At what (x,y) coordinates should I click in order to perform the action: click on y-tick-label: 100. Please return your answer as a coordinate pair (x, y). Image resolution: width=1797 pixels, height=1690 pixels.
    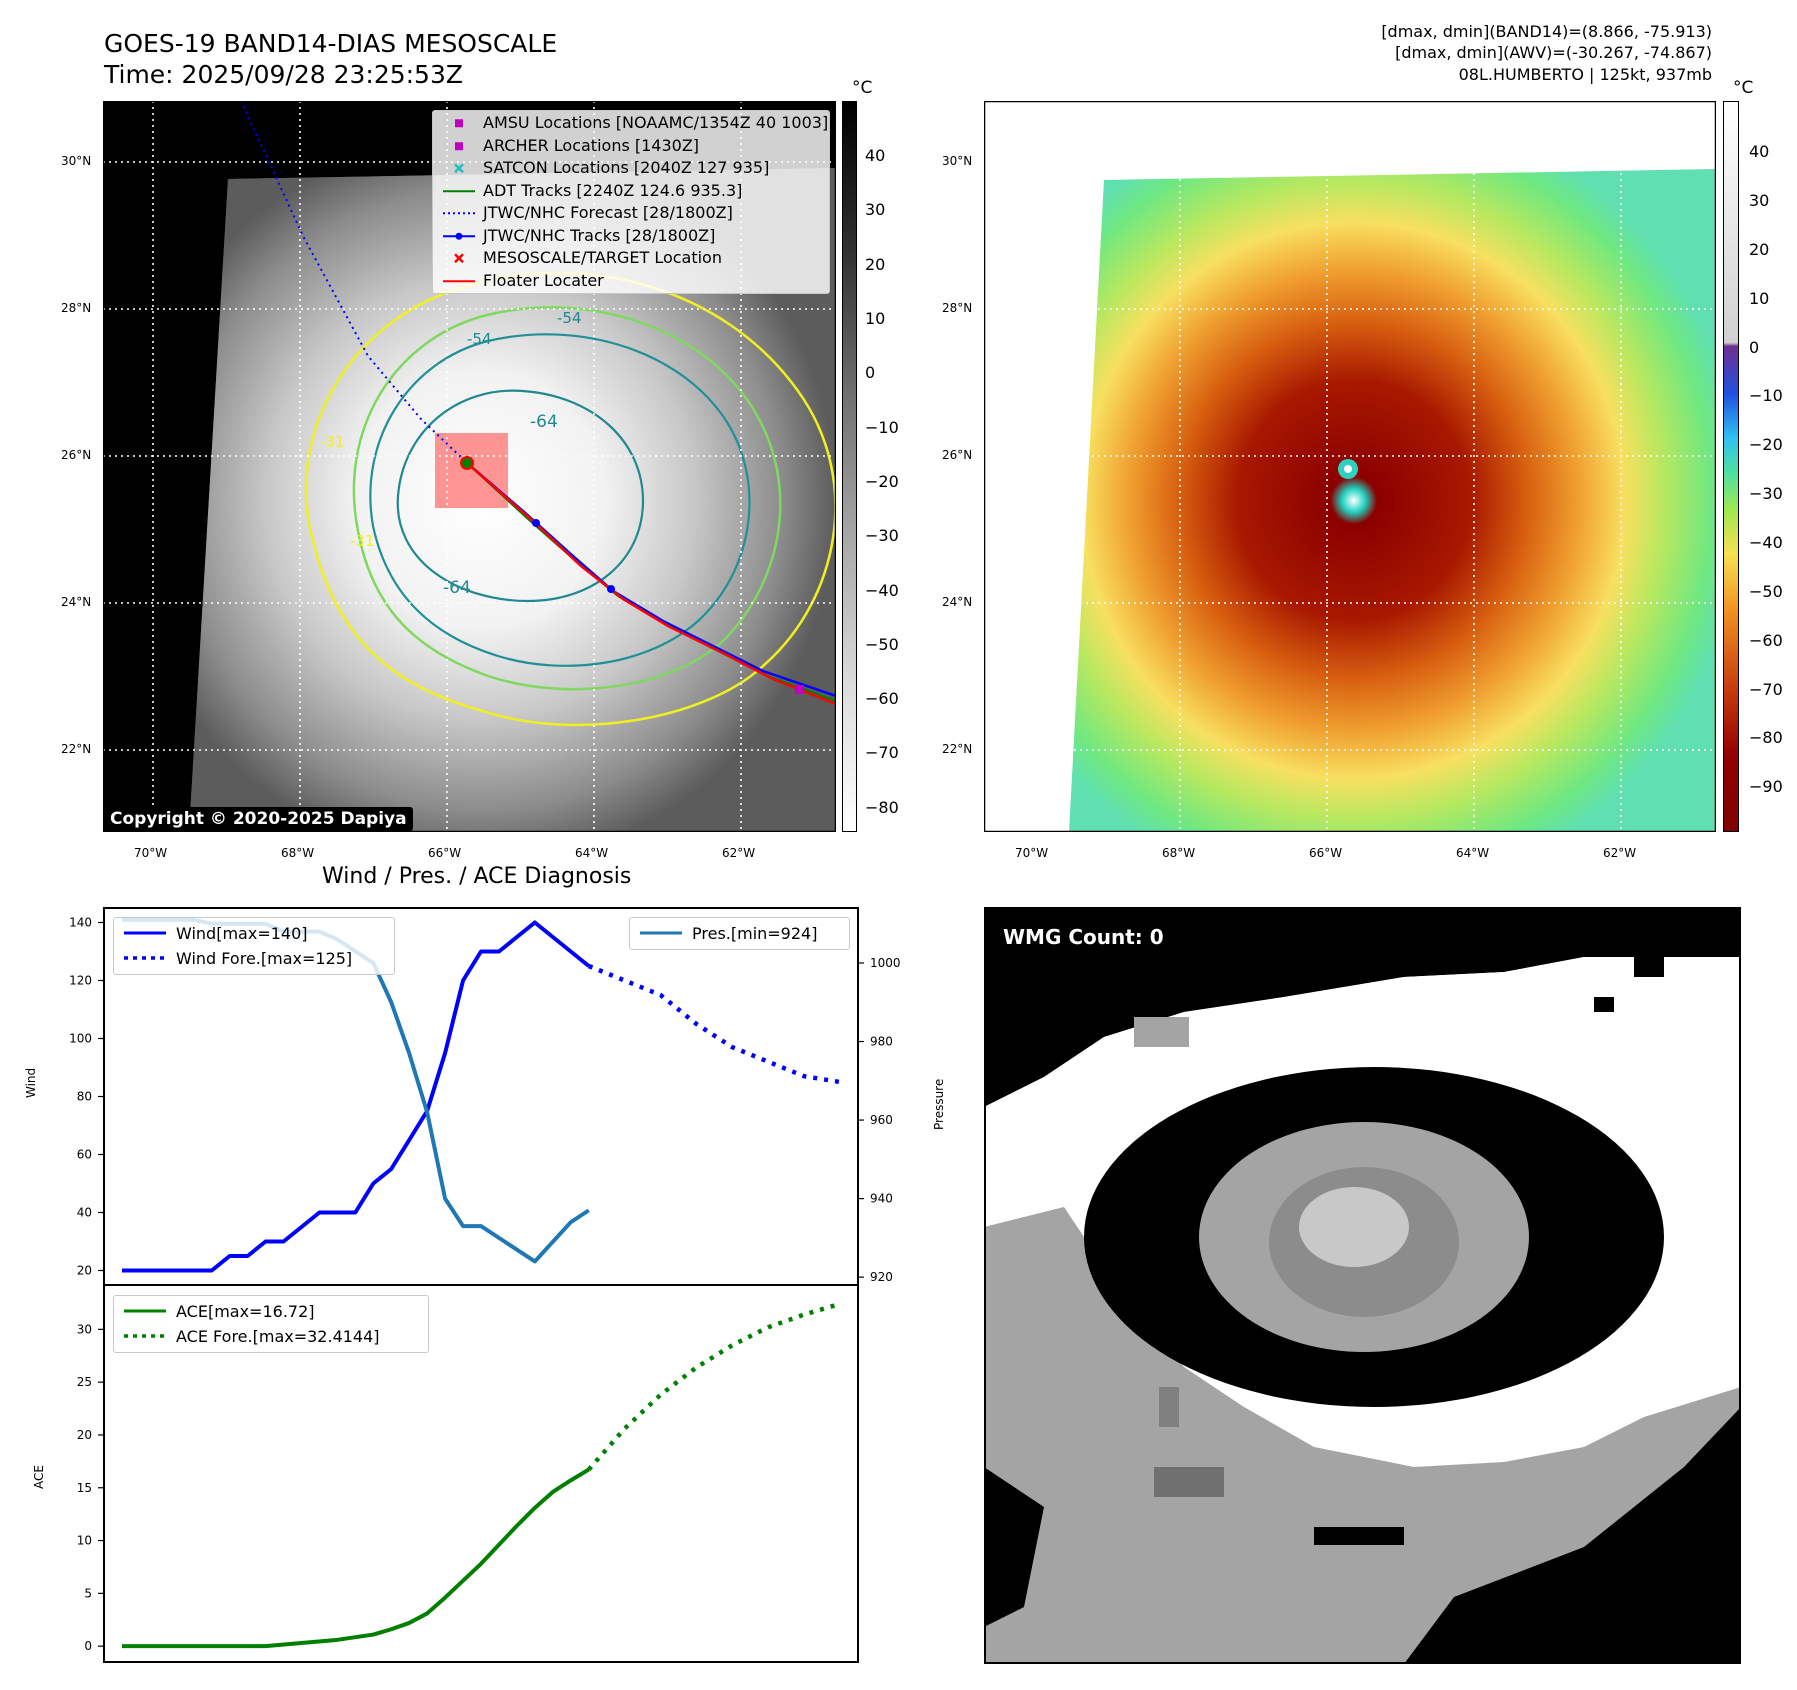
    Looking at the image, I should click on (80, 1039).